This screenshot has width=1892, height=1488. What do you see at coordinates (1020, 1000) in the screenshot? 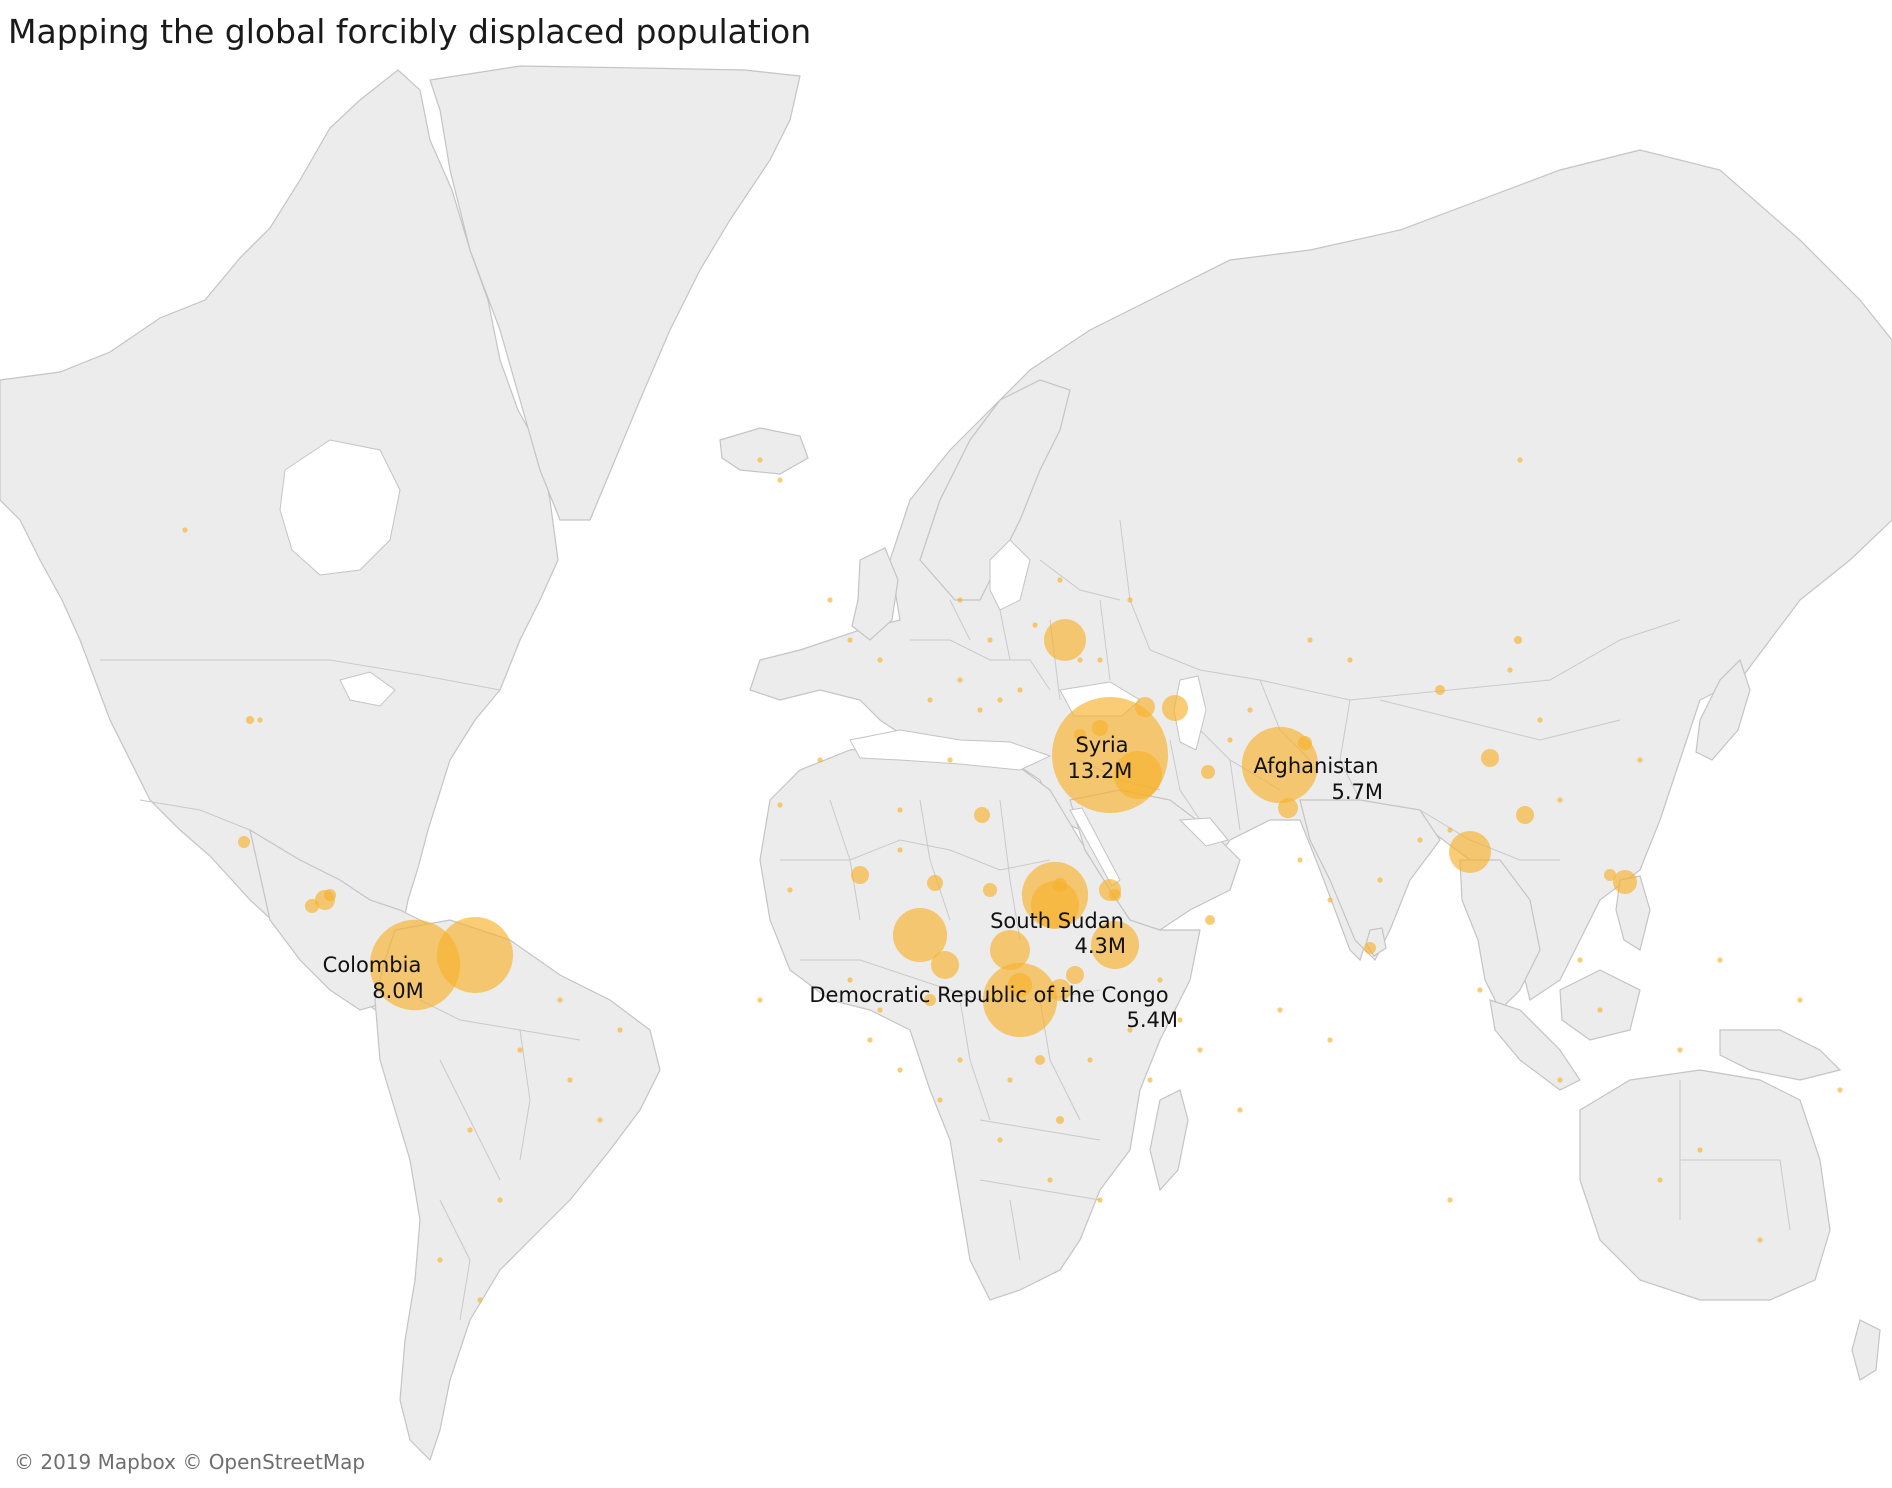
I see `bubble-democratic-republic-of-the-congo` at bounding box center [1020, 1000].